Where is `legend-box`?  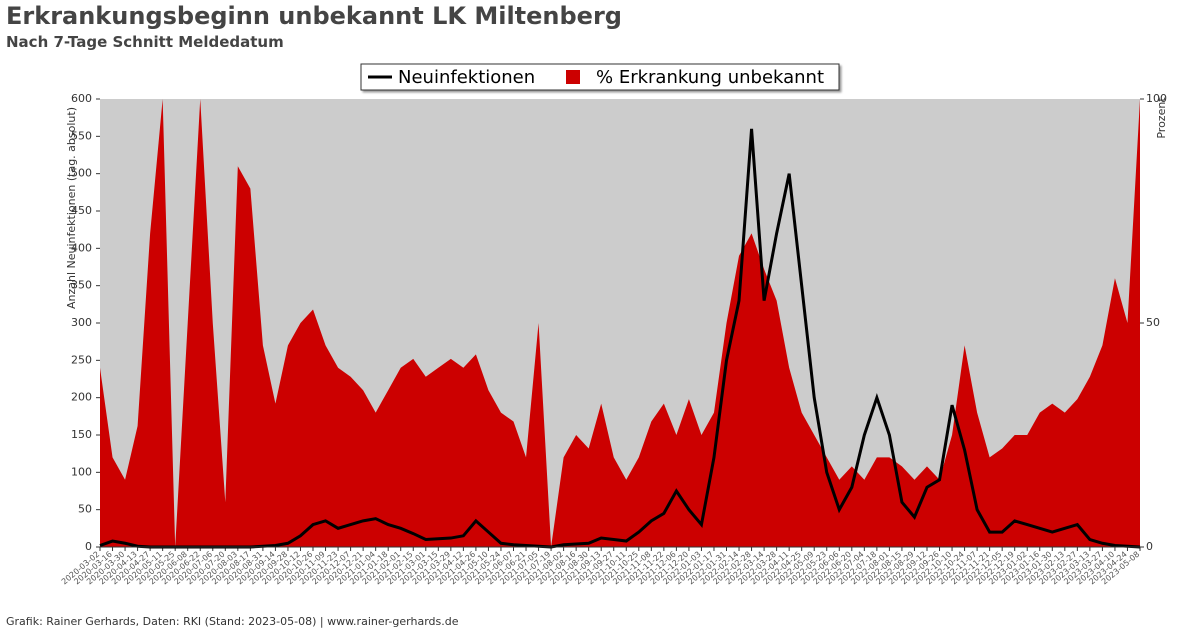 legend-box is located at coordinates (600, 77).